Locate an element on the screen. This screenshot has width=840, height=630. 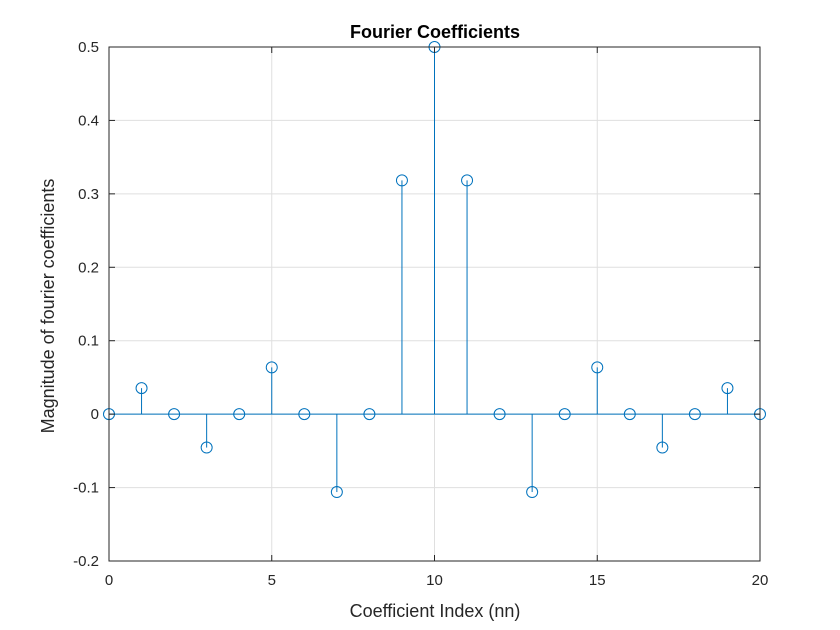
y-tick-label: -0.2 is located at coordinates (86, 561).